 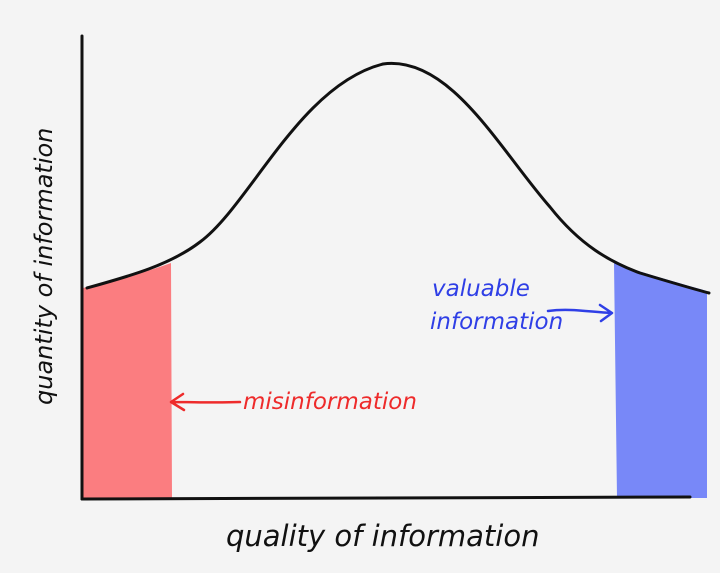 I want to click on y-axis-label: quantity of information, so click(x=44, y=266).